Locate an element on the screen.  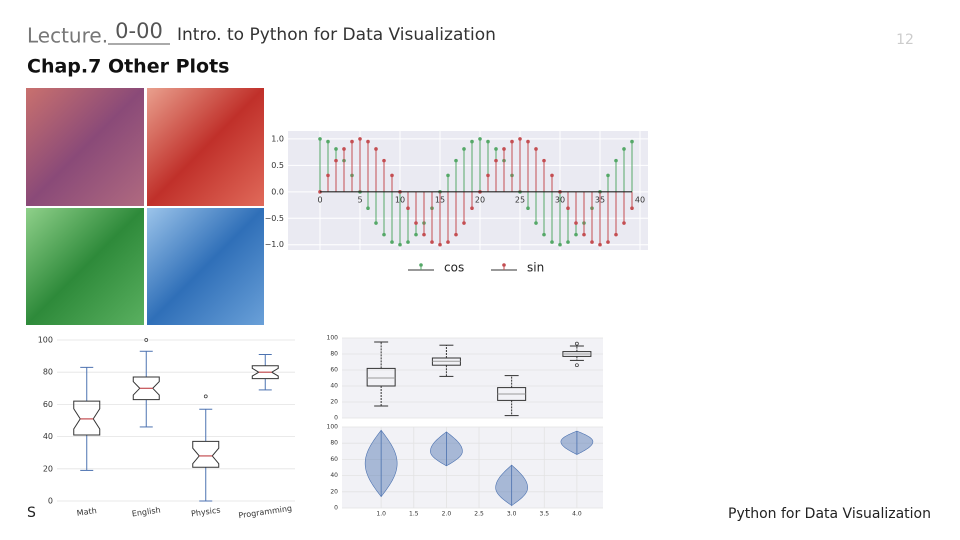
x-tick-label: 25 is located at coordinates (520, 199).